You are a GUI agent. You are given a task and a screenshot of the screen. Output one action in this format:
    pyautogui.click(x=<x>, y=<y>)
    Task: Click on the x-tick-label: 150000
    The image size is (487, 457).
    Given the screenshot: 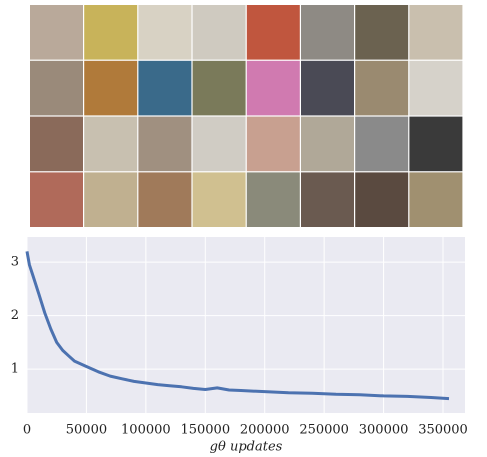 What is the action you would take?
    pyautogui.click(x=205, y=430)
    